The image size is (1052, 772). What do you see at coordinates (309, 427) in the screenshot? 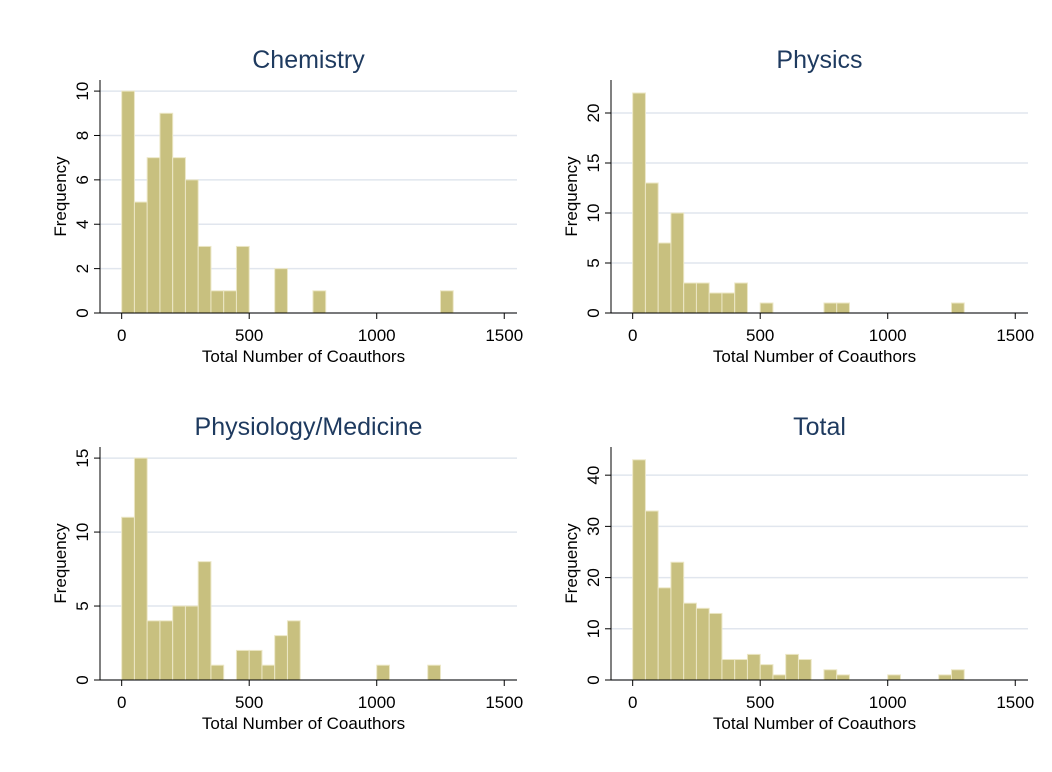
I see `chart-title: Physiology/Medicine` at bounding box center [309, 427].